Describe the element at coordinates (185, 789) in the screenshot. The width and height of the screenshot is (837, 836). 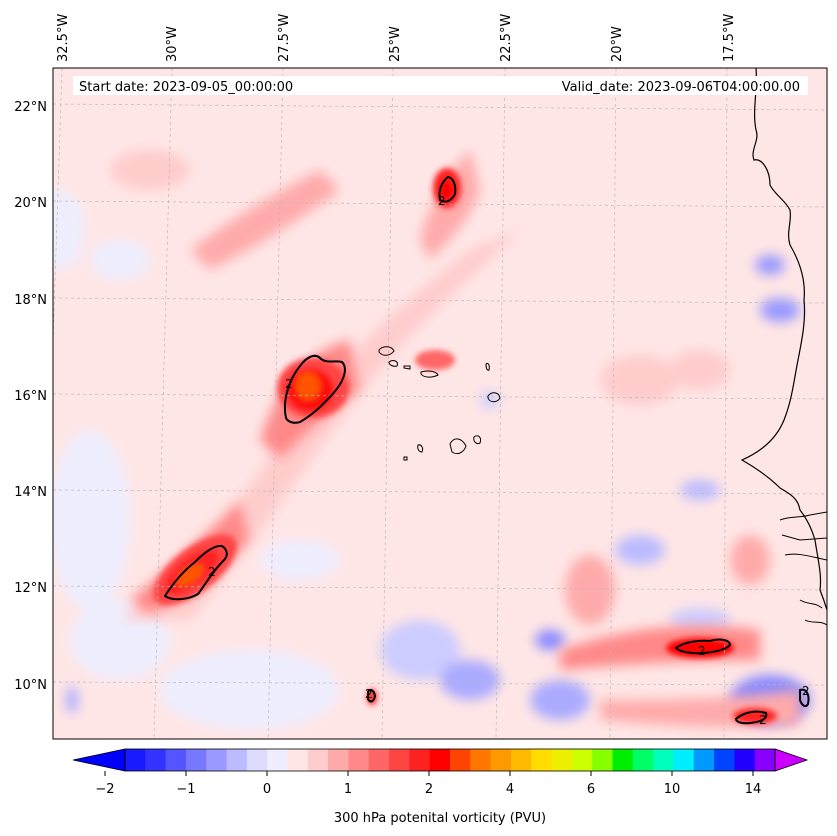
I see `colorbar-tick-label: −1` at that location.